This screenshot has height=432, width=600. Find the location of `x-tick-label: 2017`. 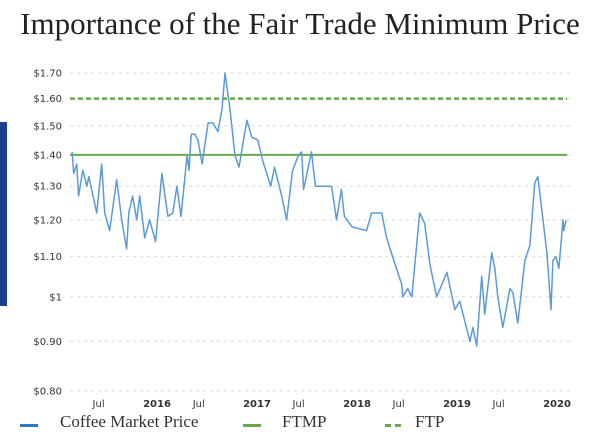

x-tick-label: 2017 is located at coordinates (257, 404).